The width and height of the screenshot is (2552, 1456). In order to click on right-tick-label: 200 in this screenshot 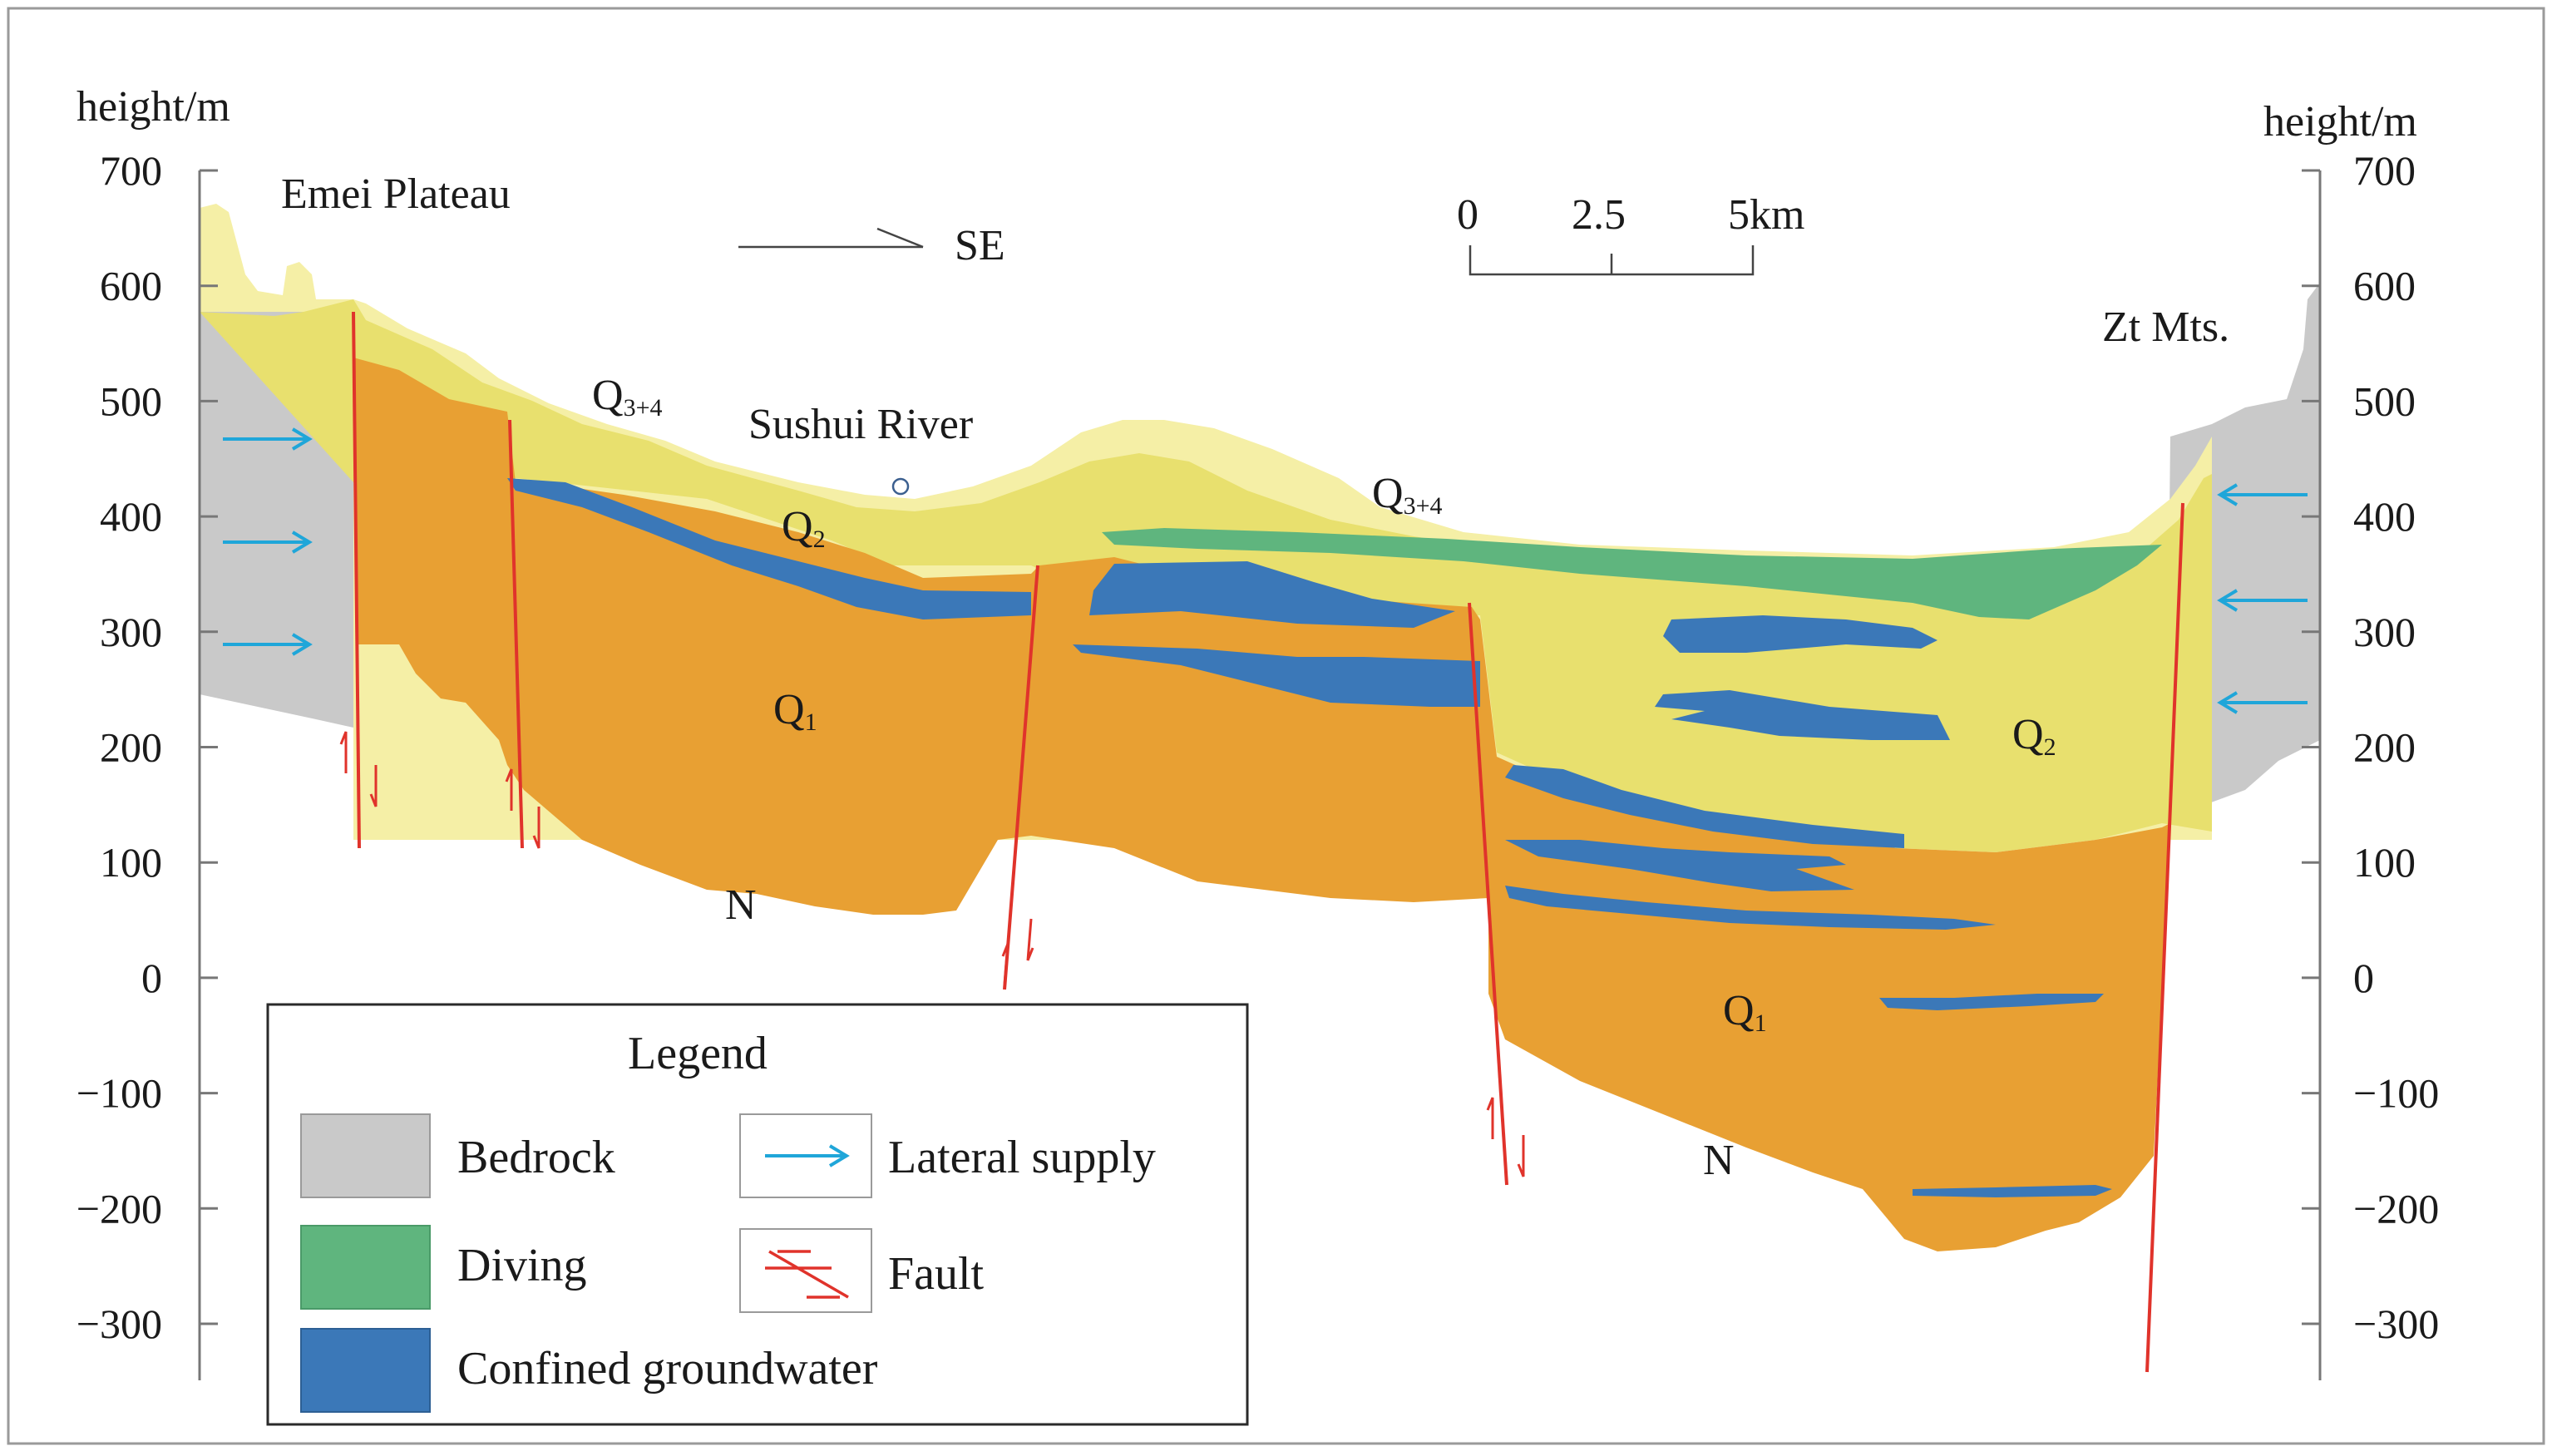, I will do `click(2384, 747)`.